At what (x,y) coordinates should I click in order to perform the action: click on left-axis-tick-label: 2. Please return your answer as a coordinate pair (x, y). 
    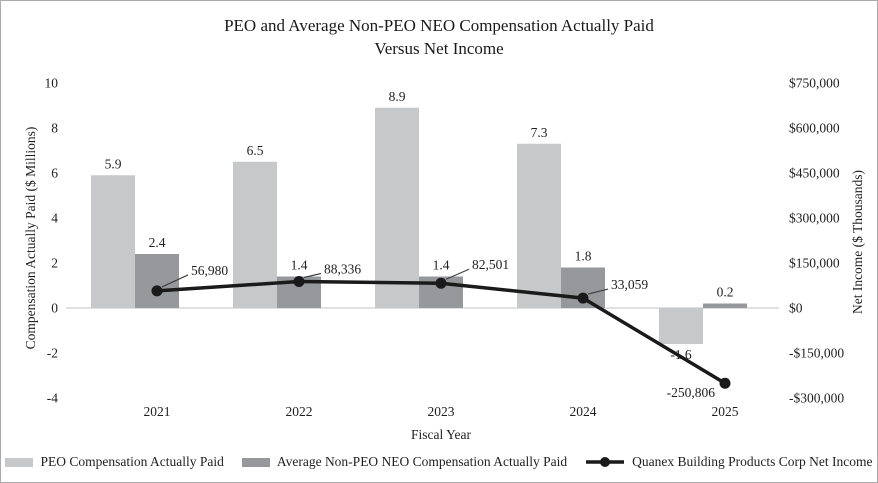
    Looking at the image, I should click on (54, 263).